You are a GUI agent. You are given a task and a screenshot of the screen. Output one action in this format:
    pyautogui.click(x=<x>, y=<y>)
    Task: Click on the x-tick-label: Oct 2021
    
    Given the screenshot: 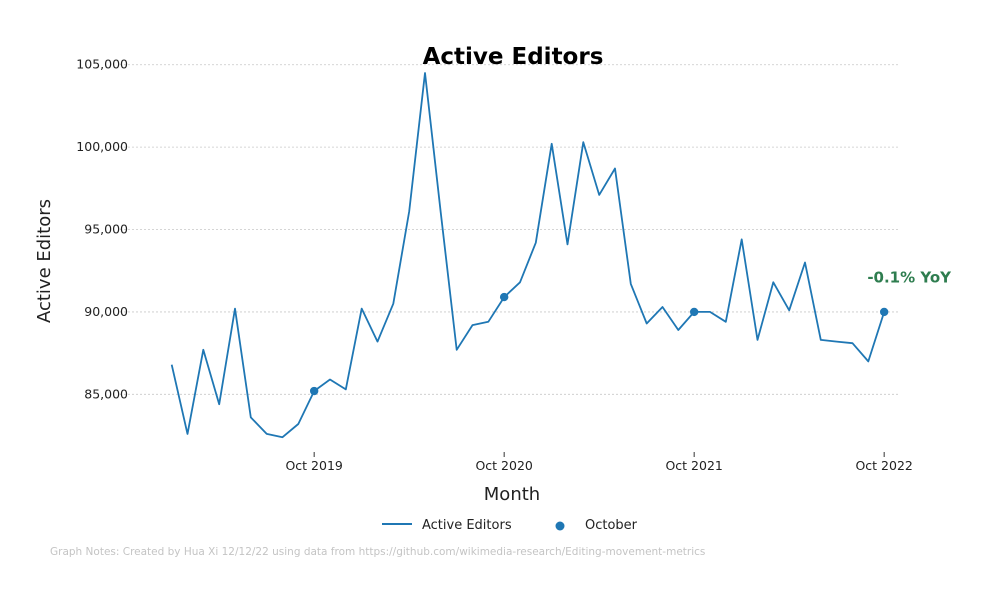 What is the action you would take?
    pyautogui.click(x=693, y=465)
    